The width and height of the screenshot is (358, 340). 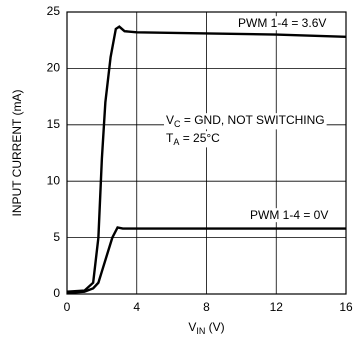 I want to click on x-tick-label: 8, so click(x=206, y=307).